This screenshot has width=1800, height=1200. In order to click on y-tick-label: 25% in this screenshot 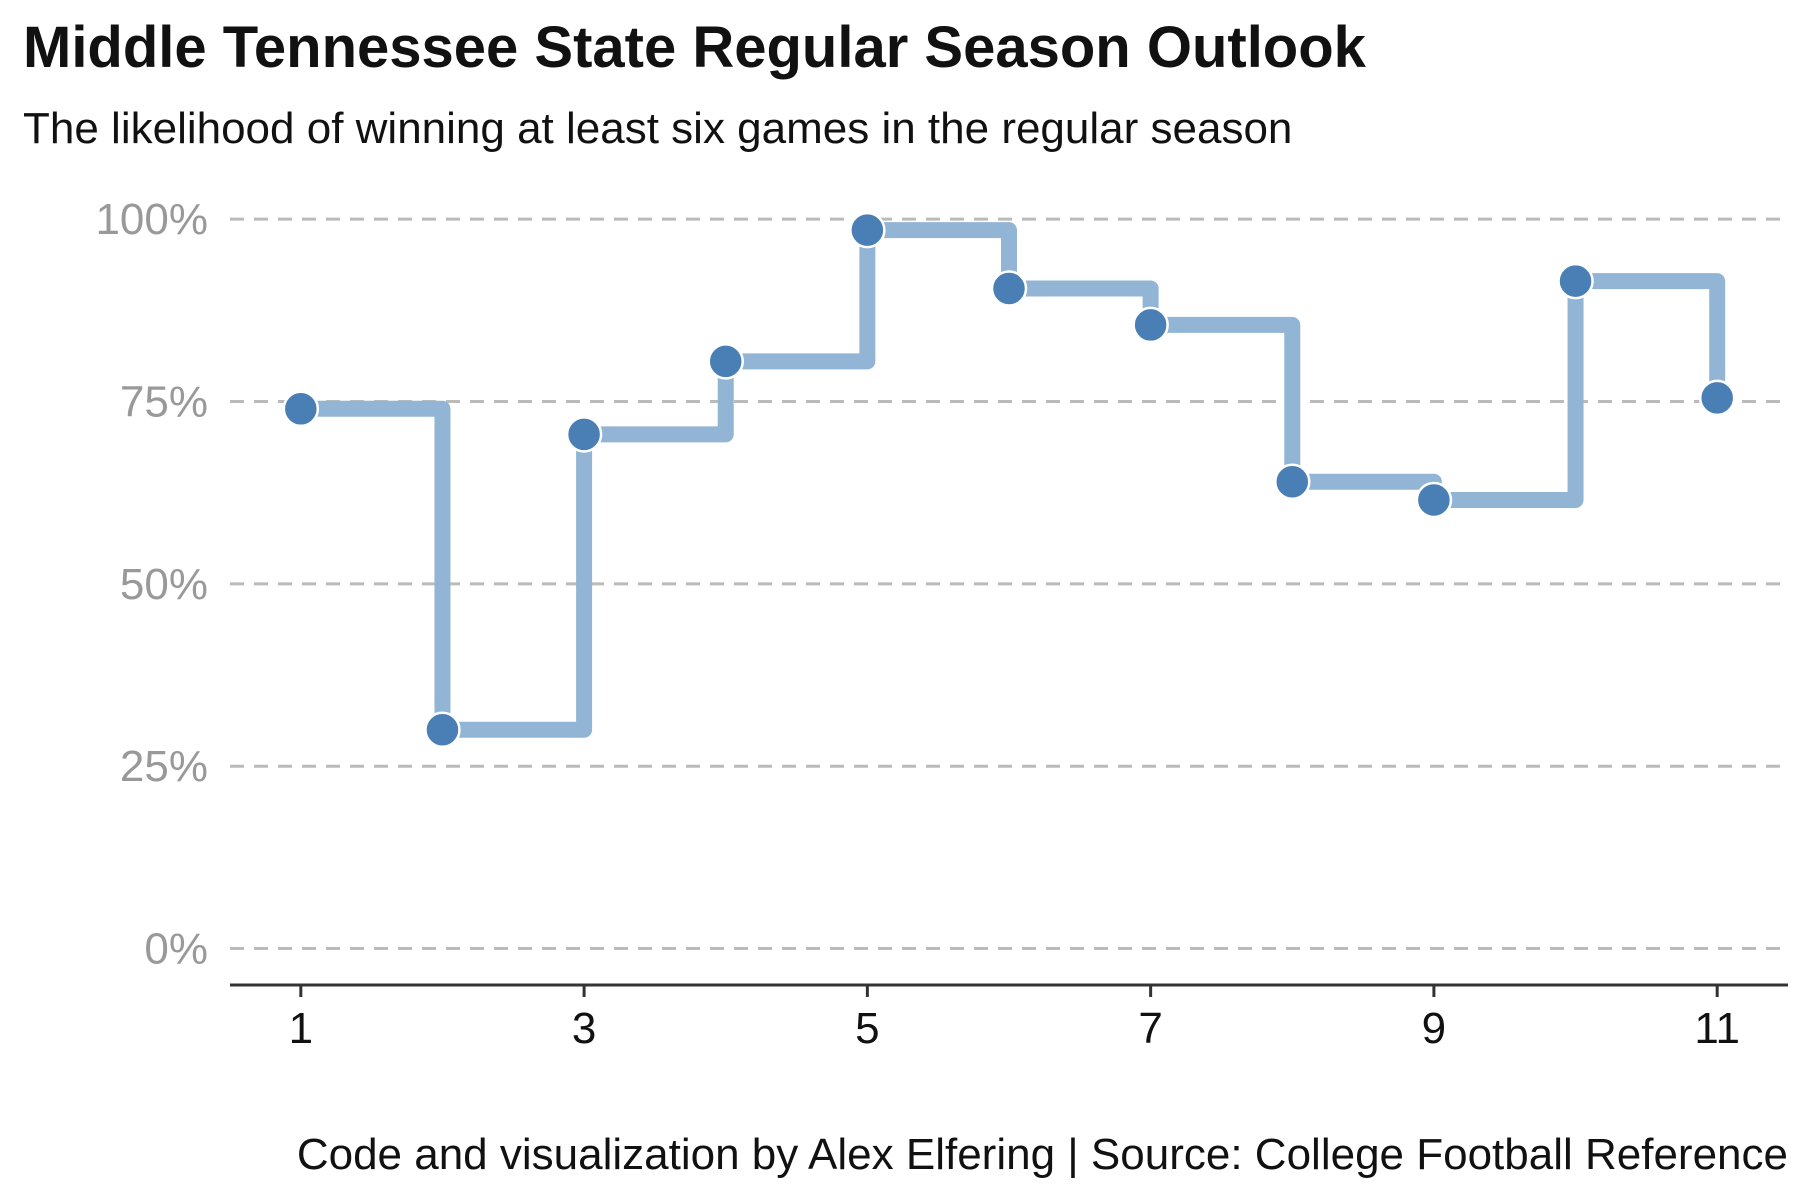, I will do `click(164, 766)`.